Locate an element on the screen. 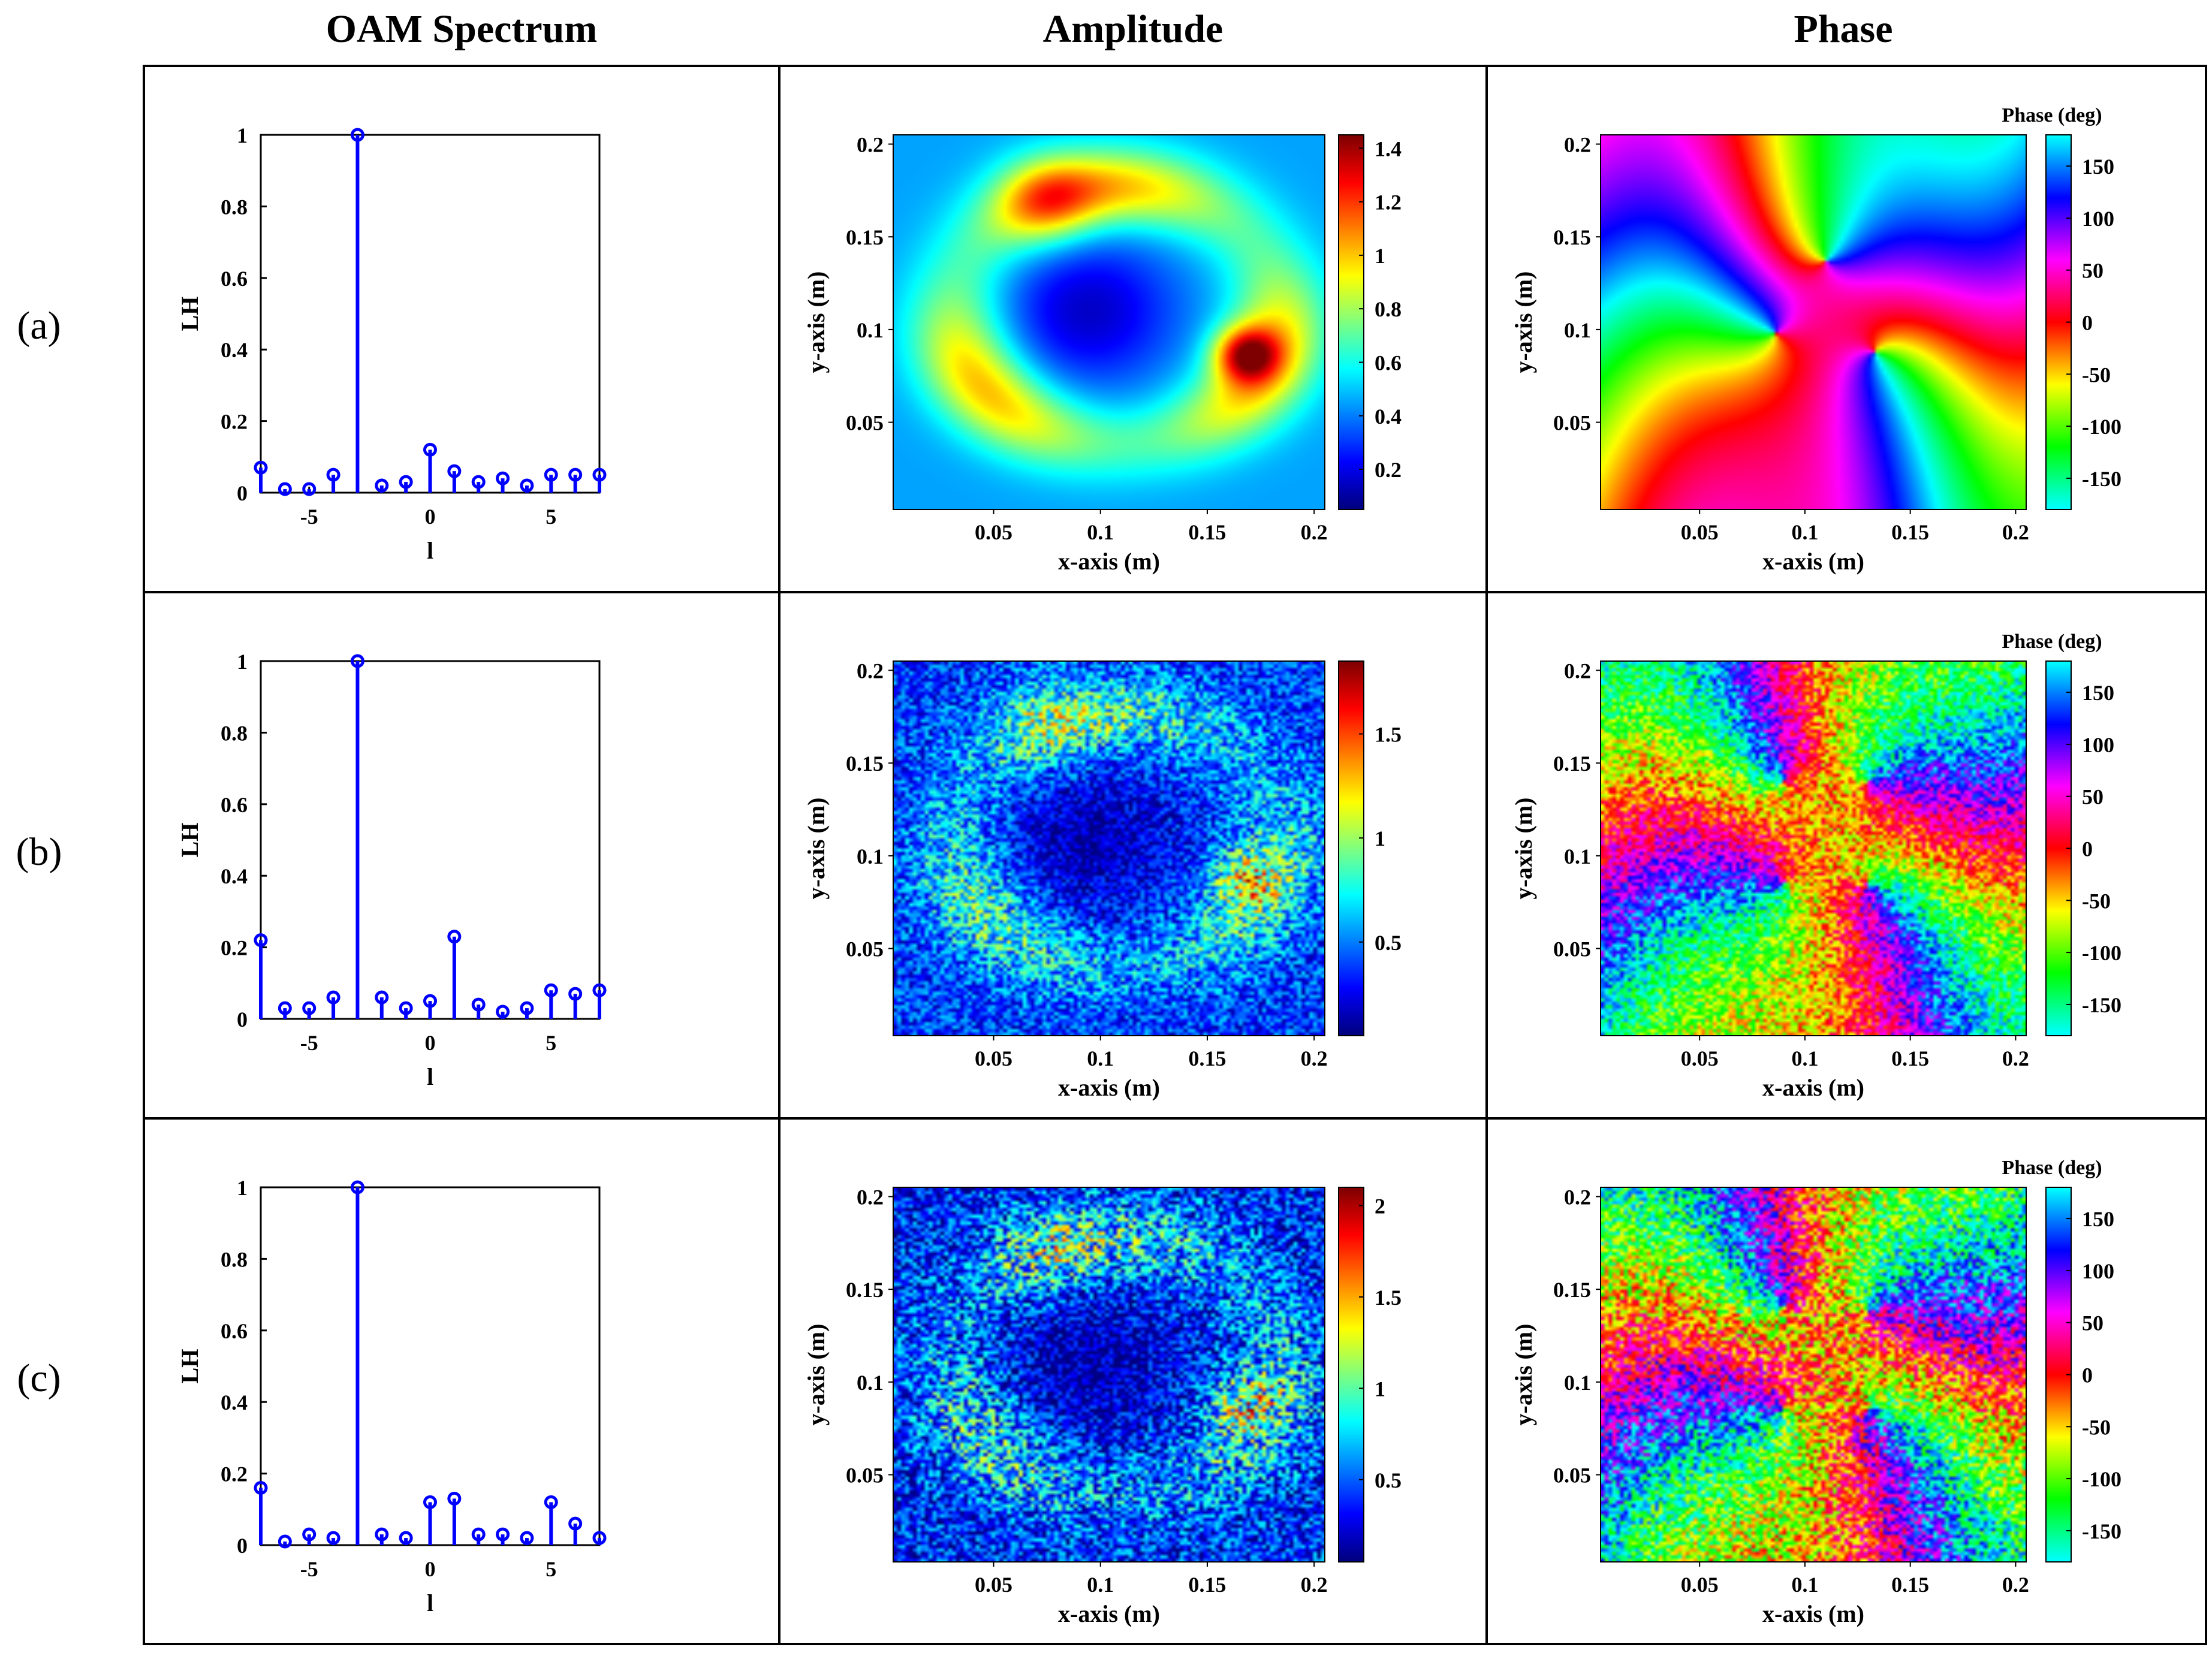  stem-xtick-label: 5 is located at coordinates (551, 517).